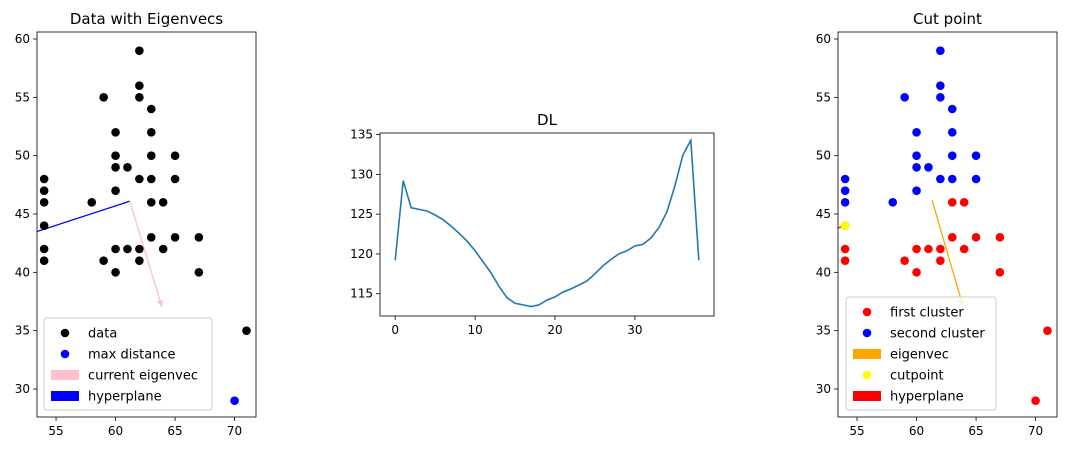  I want to click on x-tick-label: 65, so click(174, 431).